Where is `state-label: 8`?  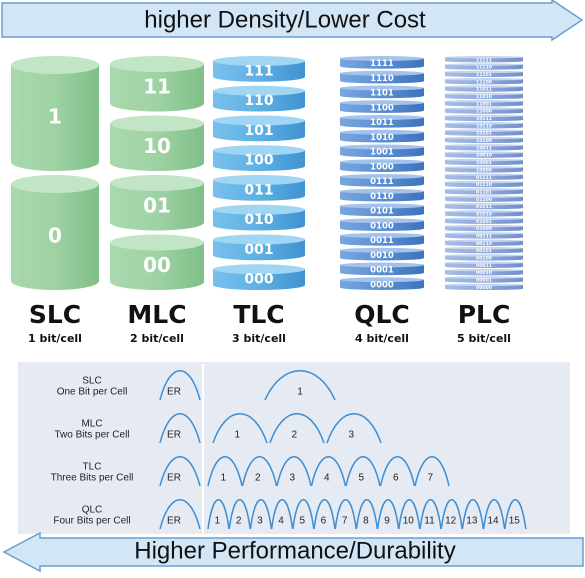 state-label: 8 is located at coordinates (366, 521).